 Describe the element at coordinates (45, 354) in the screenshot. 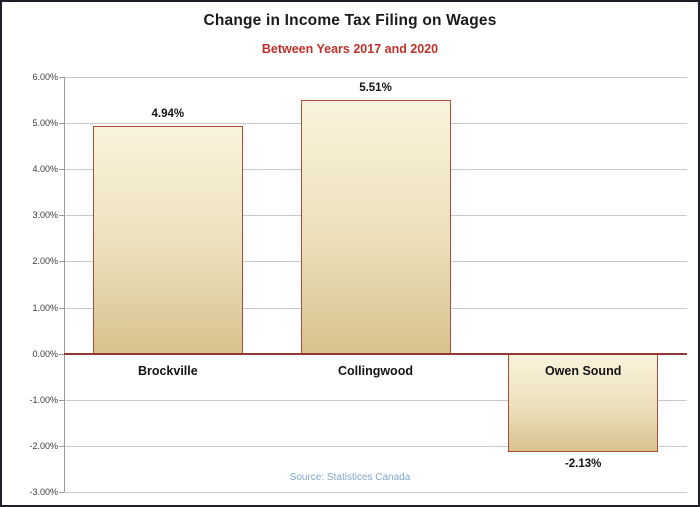

I see `y-axis-label: 0.00%` at that location.